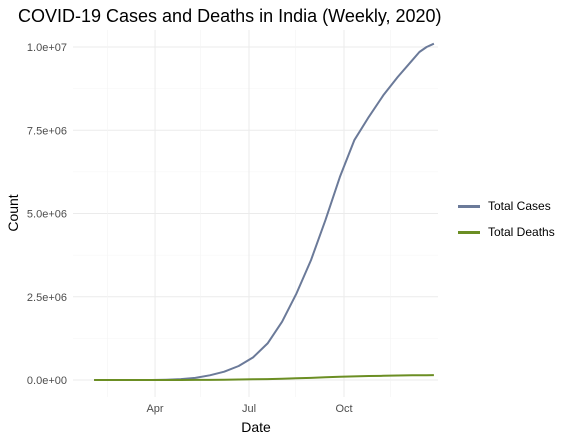 The height and width of the screenshot is (441, 573). Describe the element at coordinates (47, 298) in the screenshot. I see `y-tick-label: 2.5e+06` at that location.